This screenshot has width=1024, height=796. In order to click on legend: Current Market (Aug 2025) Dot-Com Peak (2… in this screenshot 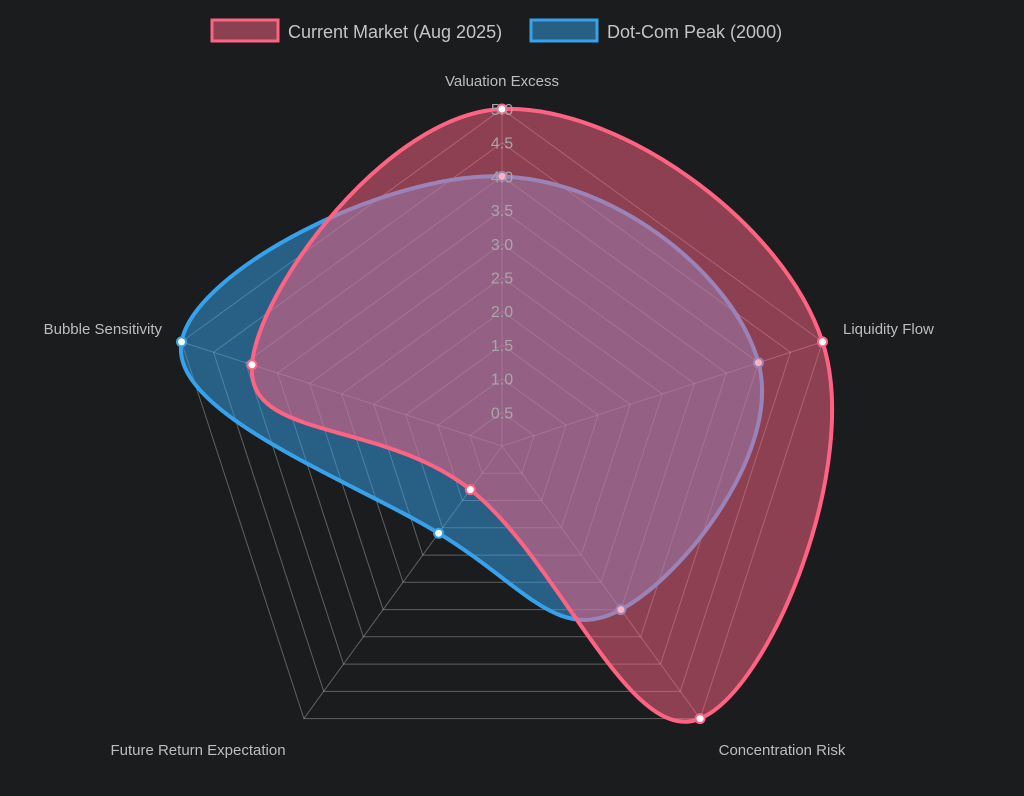, I will do `click(496, 30)`.